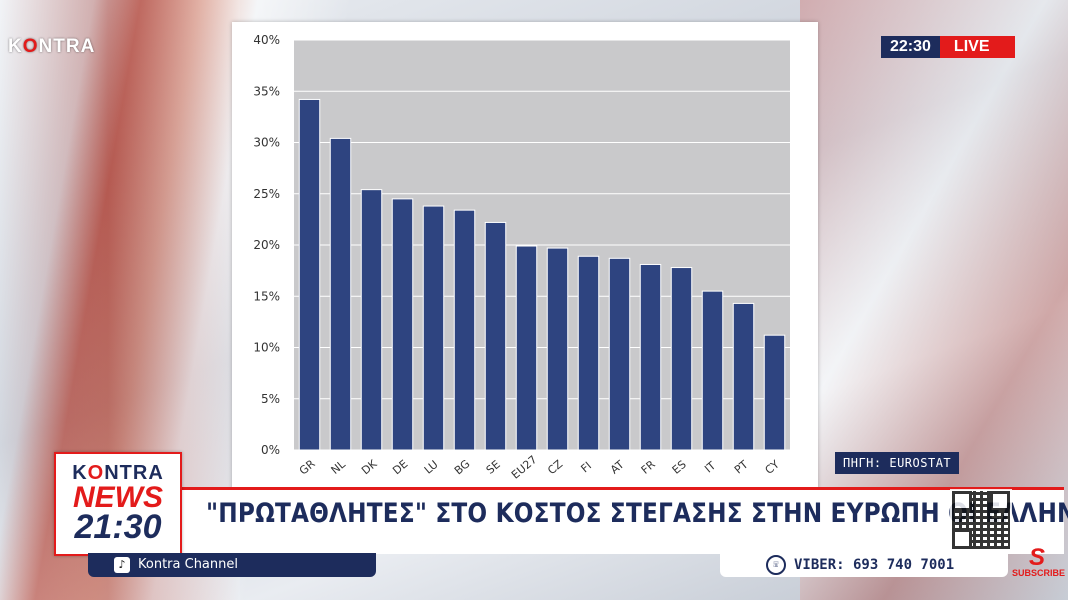 Image resolution: width=1068 pixels, height=600 pixels. Describe the element at coordinates (555, 467) in the screenshot. I see `x-tick-label: CZ` at that location.